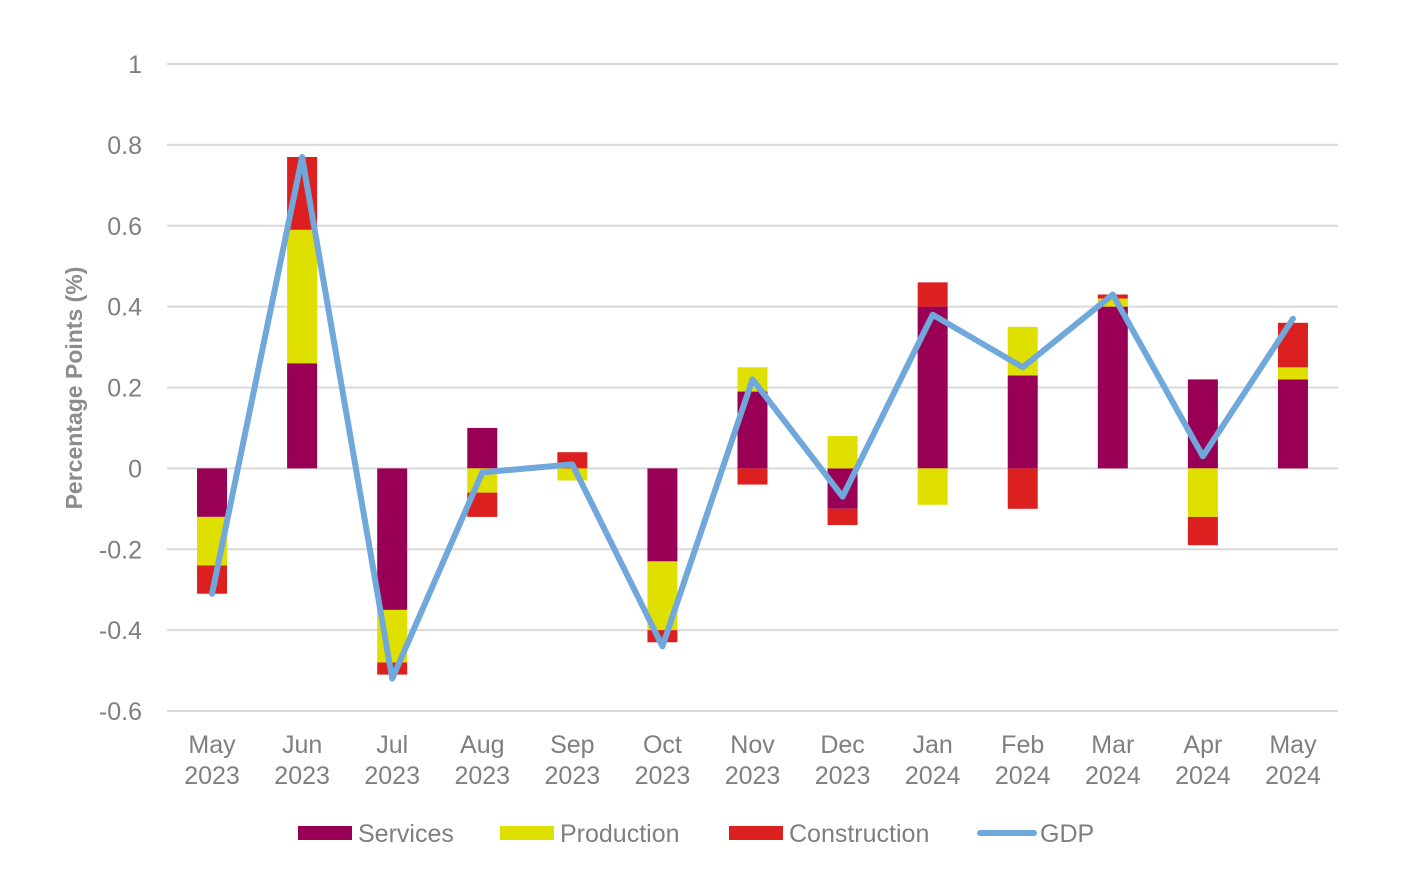 This screenshot has width=1427, height=892. What do you see at coordinates (696, 834) in the screenshot?
I see `legend: Services Production Construction GDP` at bounding box center [696, 834].